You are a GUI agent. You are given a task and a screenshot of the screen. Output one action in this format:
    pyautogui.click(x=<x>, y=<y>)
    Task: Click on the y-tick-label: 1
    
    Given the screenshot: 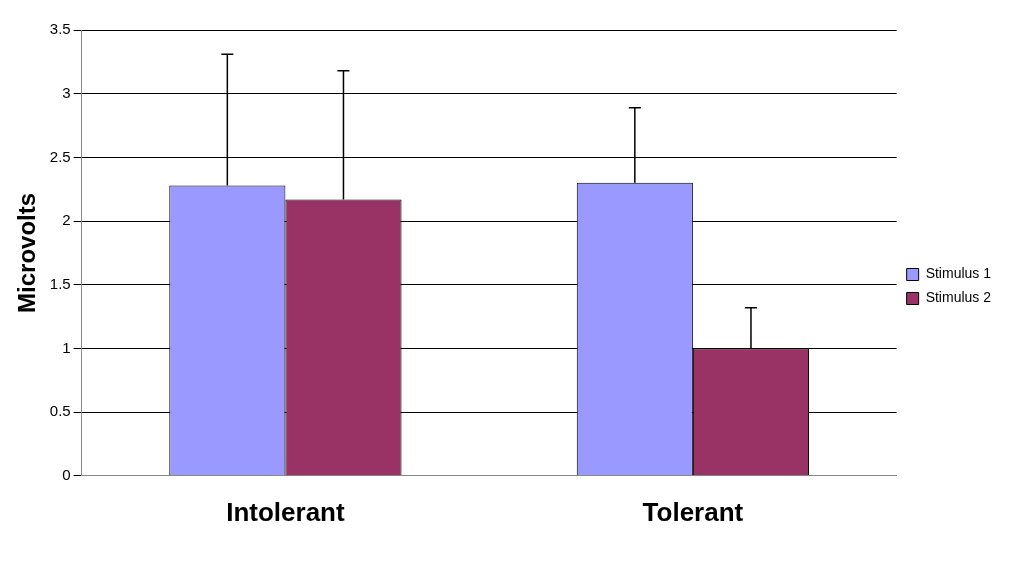 What is the action you would take?
    pyautogui.click(x=66, y=347)
    